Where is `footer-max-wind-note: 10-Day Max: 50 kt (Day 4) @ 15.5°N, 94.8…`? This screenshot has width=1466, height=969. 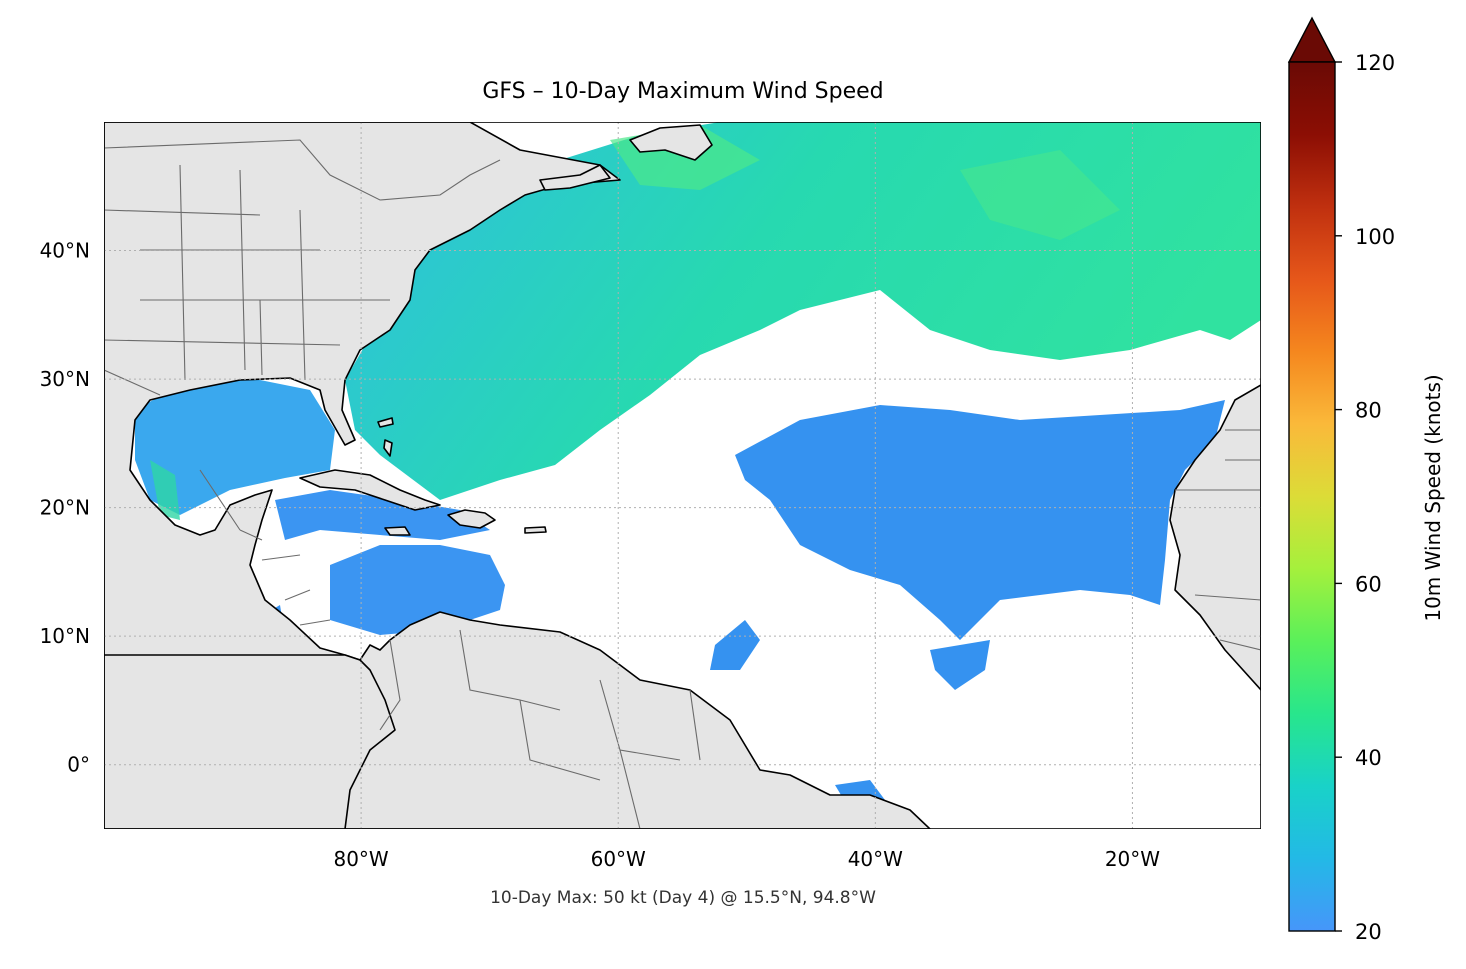
footer-max-wind-note: 10-Day Max: 50 kt (Day 4) @ 15.5°N, 94.8… is located at coordinates (683, 898).